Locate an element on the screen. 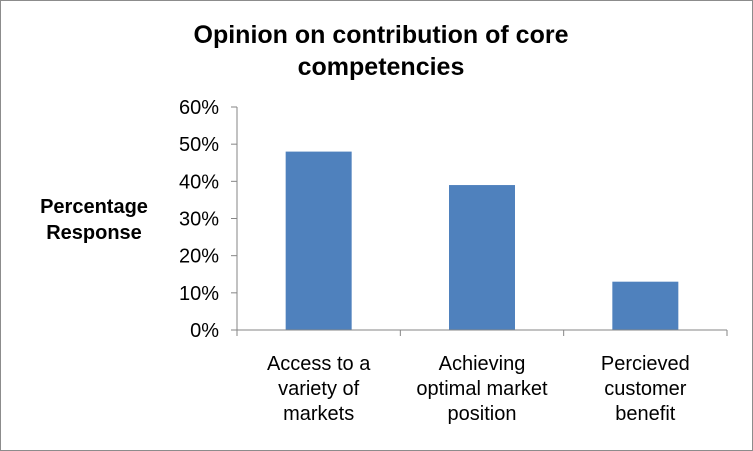 This screenshot has height=451, width=753. x-tick-label: Access to a variety of markets is located at coordinates (319, 389).